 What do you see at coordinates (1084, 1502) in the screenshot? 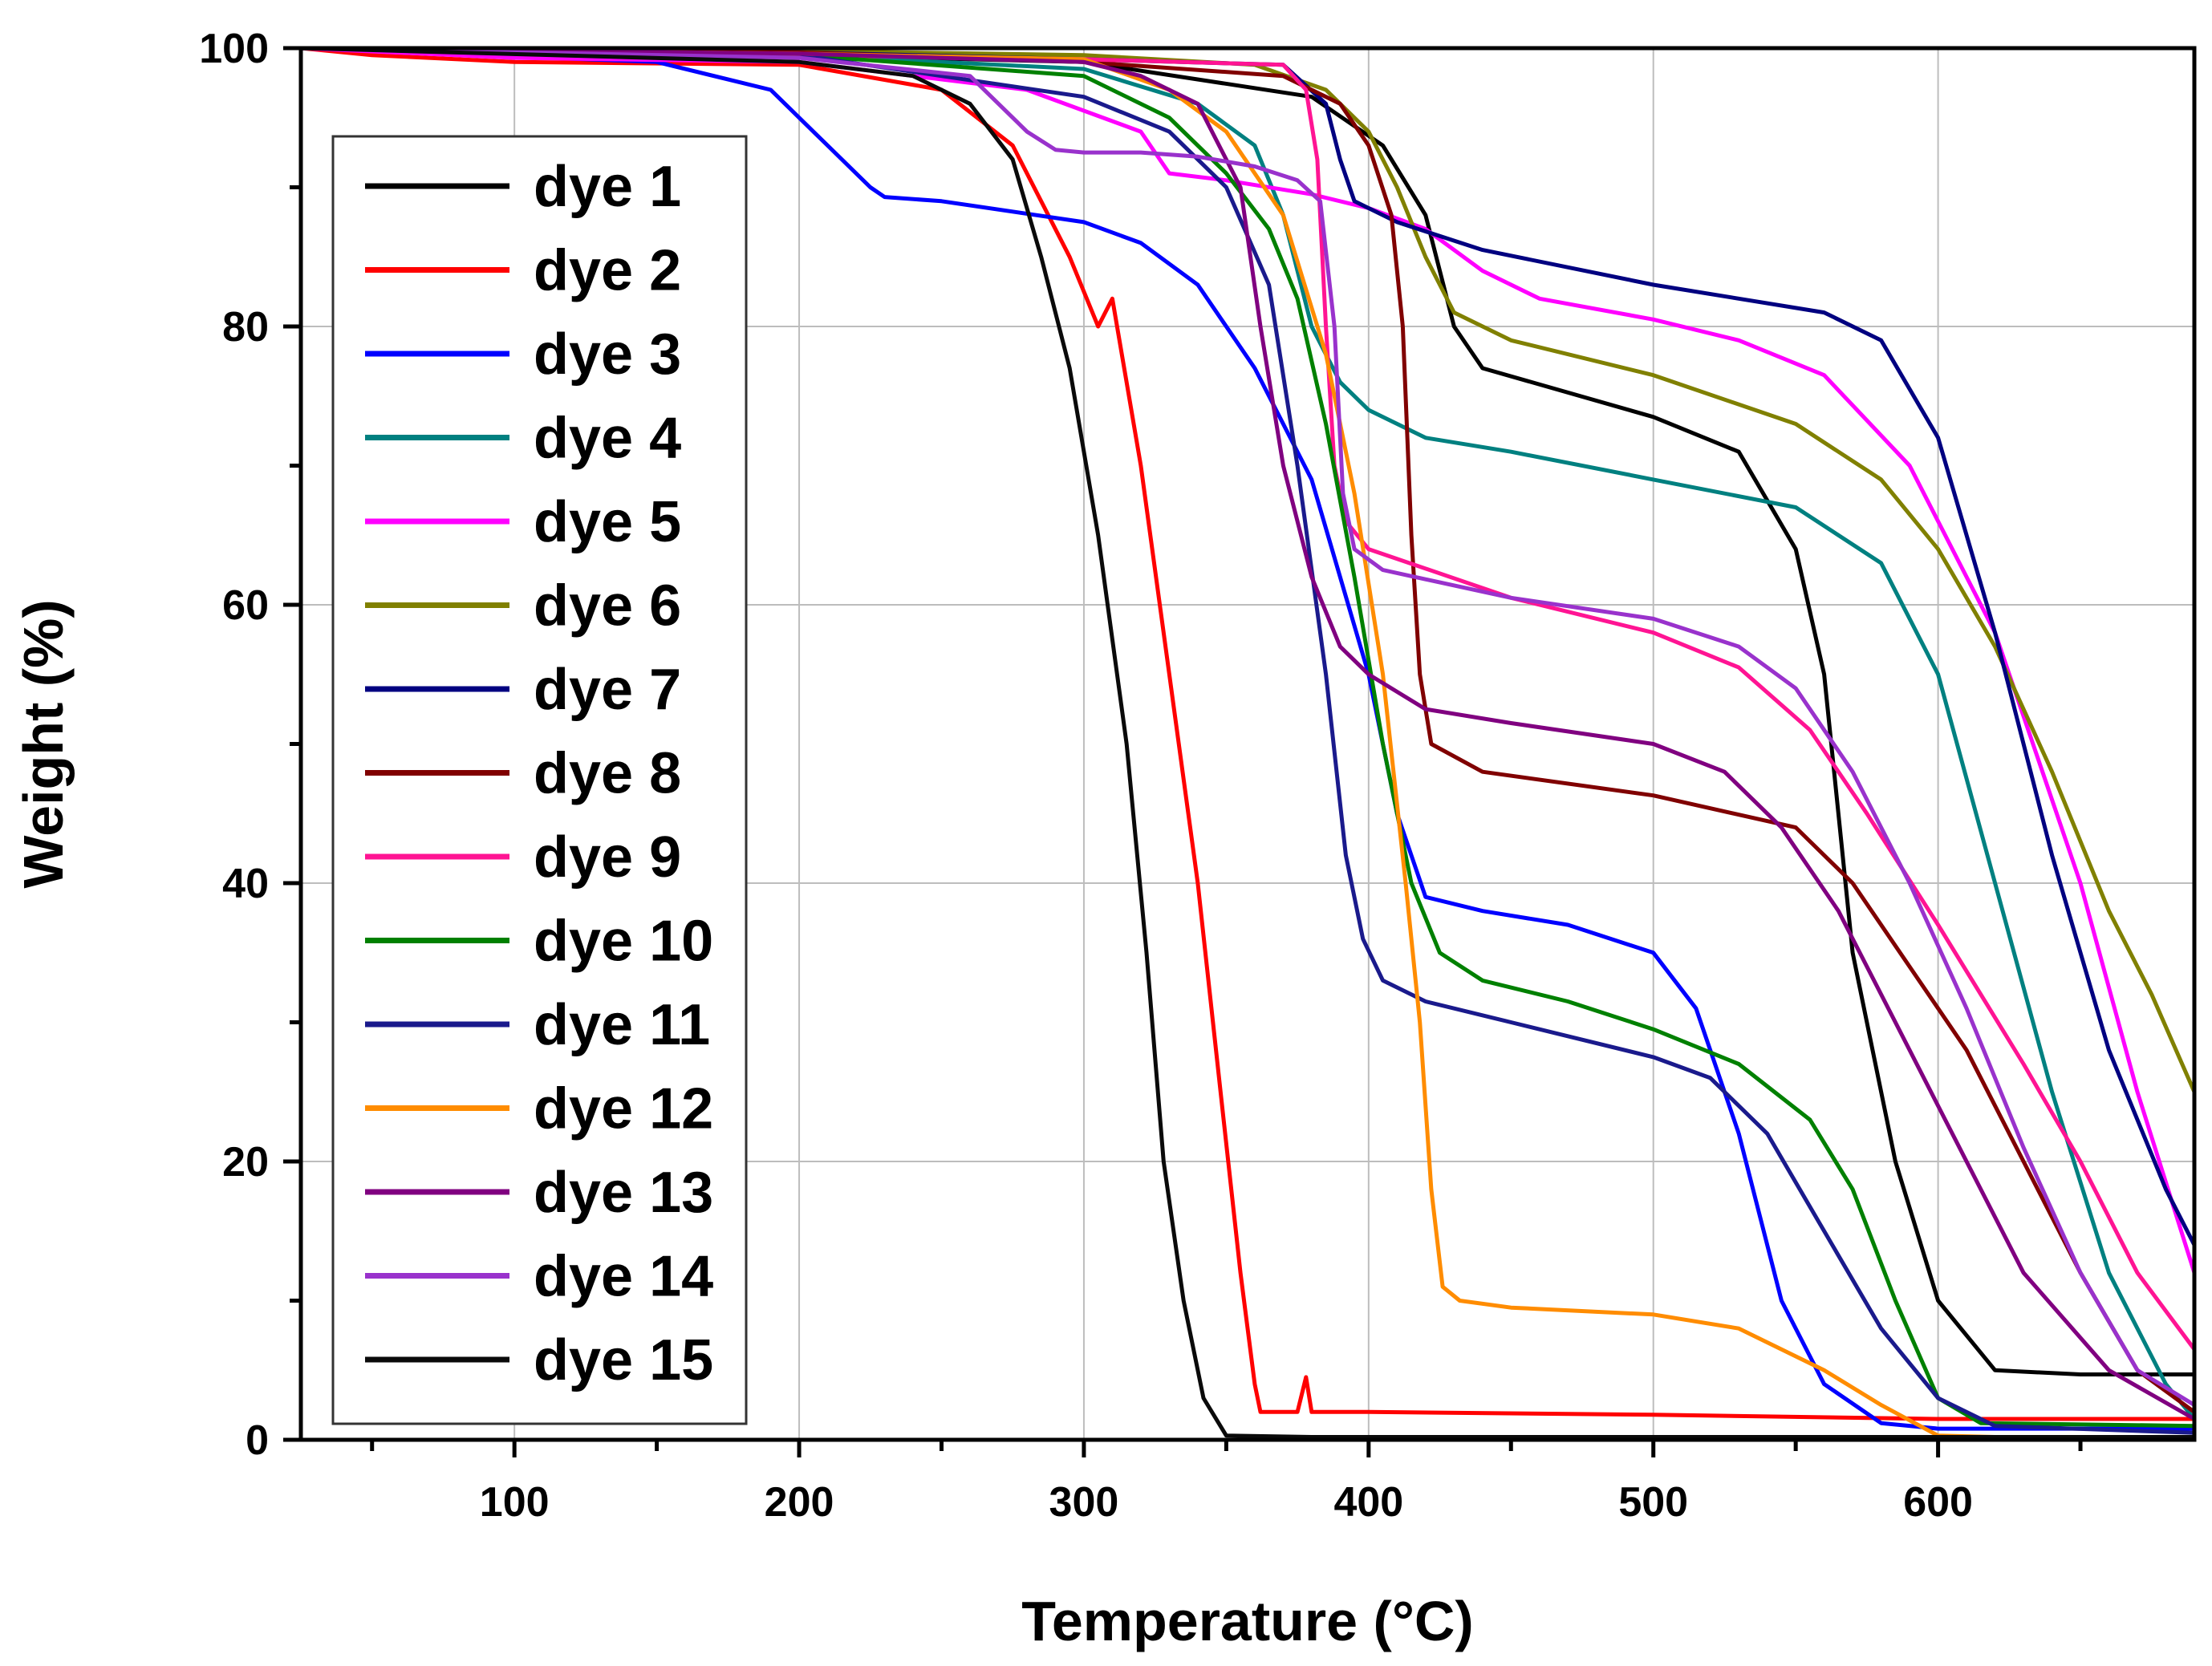
I see `x-tick-label: 300` at bounding box center [1084, 1502].